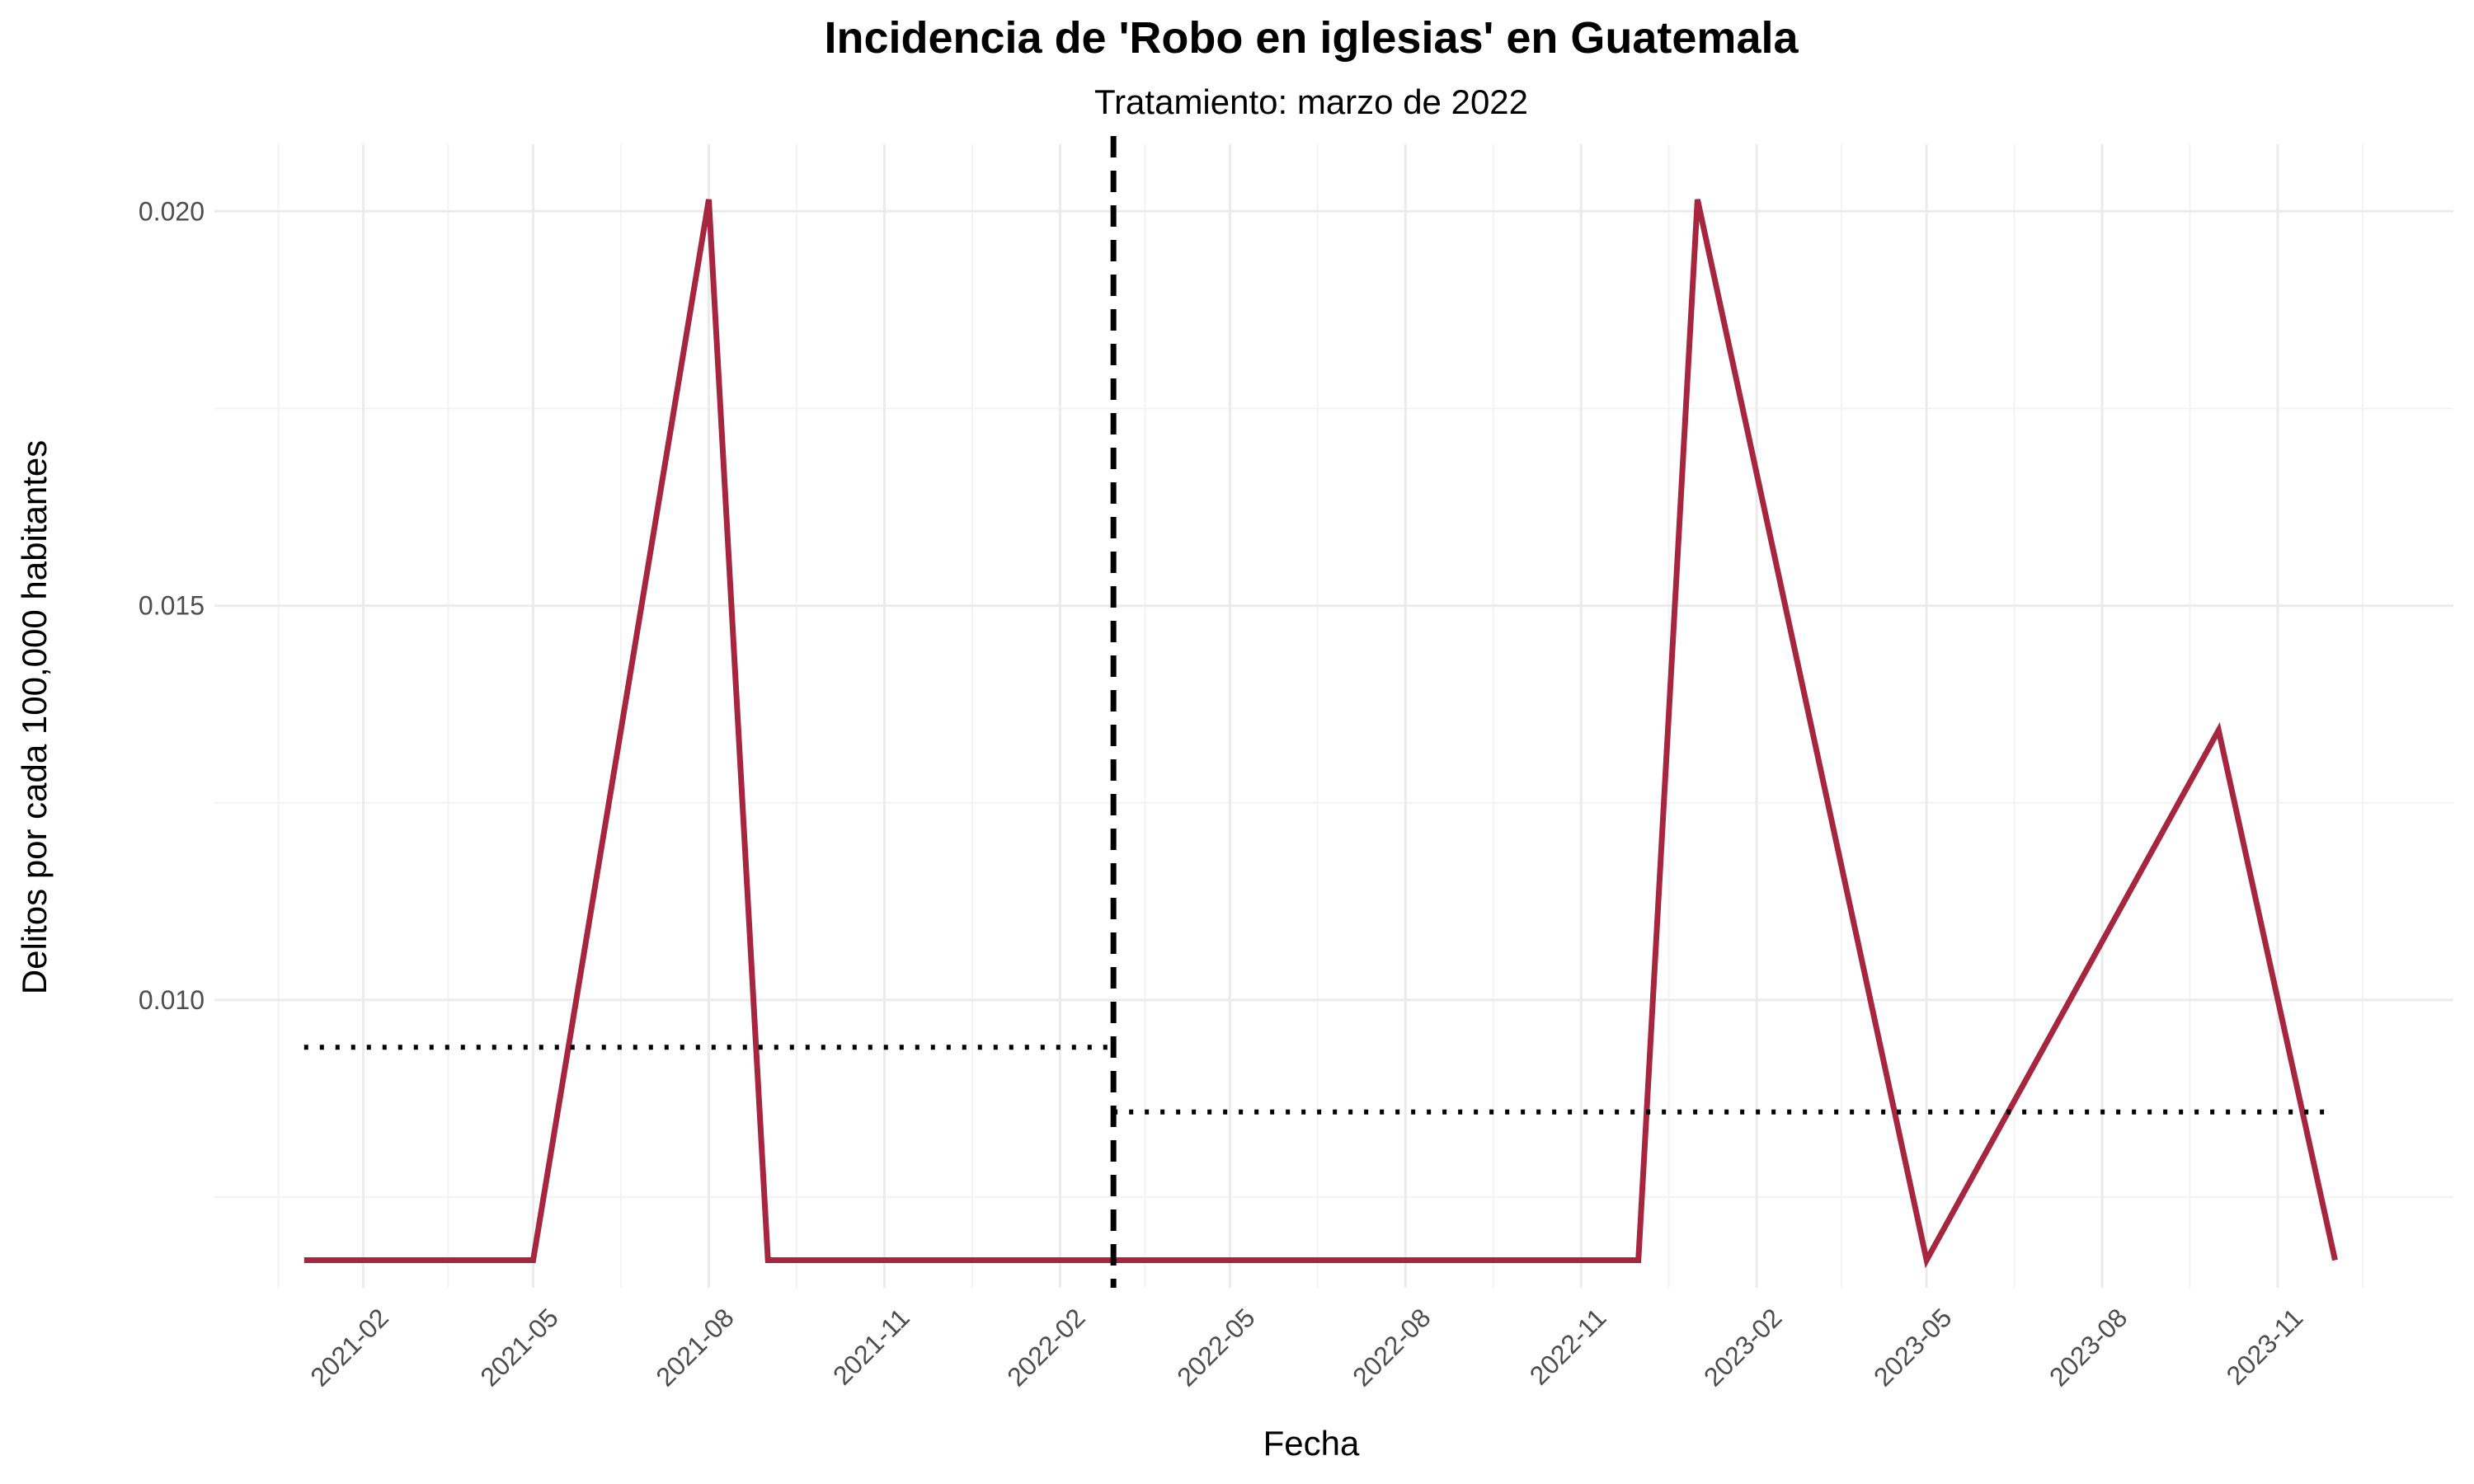  What do you see at coordinates (871, 1347) in the screenshot?
I see `x-tick-label: 2021-11` at bounding box center [871, 1347].